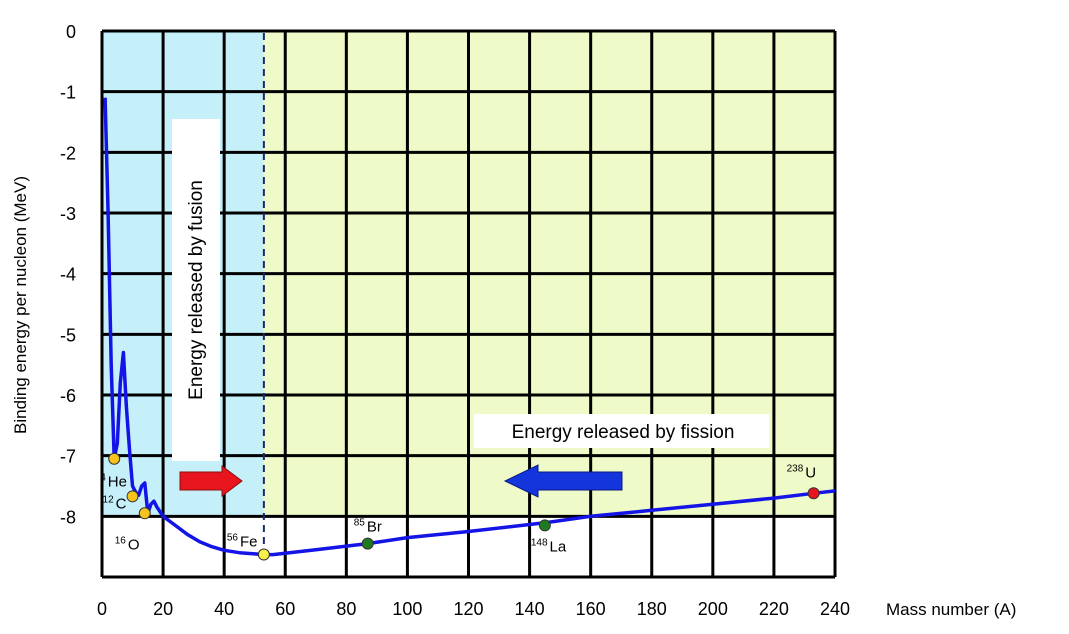 The image size is (1069, 634). I want to click on fusion-arrow, so click(211, 481).